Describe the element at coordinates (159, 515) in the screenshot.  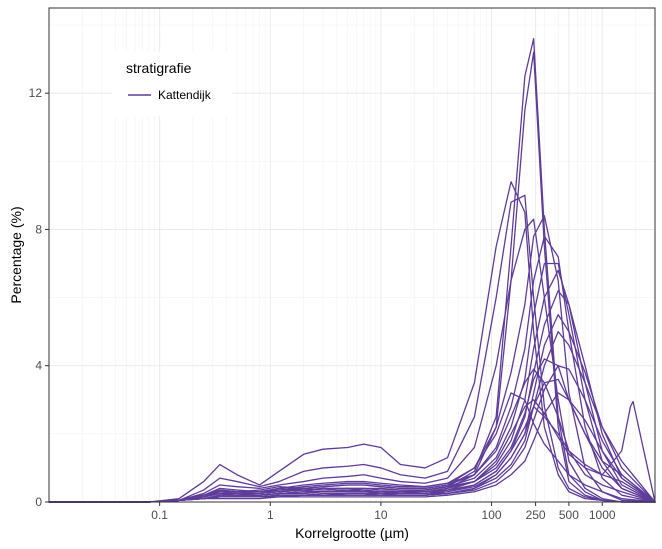
I see `x-tick-label: 0.1` at that location.